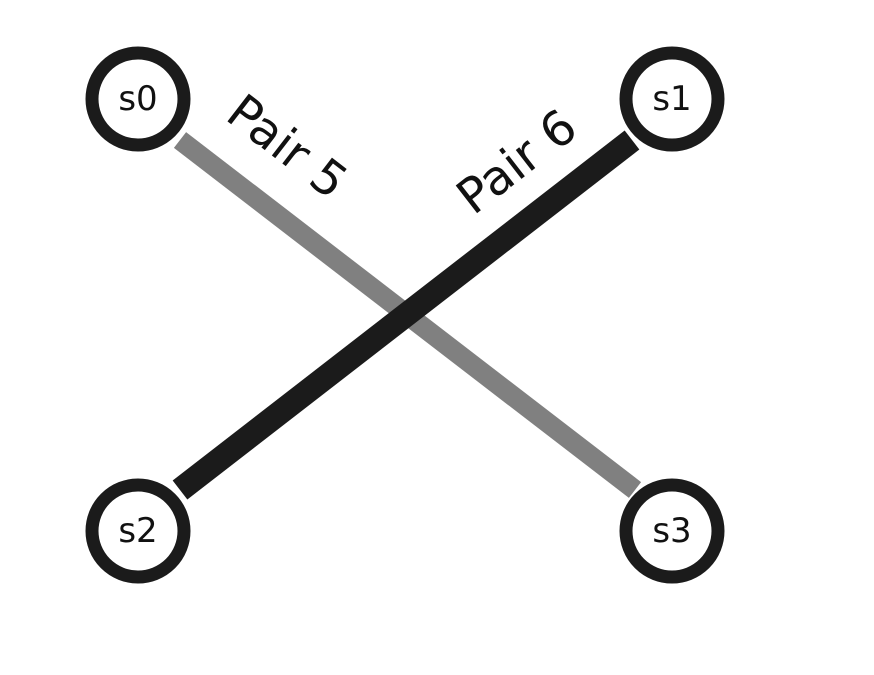 The height and width of the screenshot is (675, 874). I want to click on node-label-s1: s1, so click(671, 99).